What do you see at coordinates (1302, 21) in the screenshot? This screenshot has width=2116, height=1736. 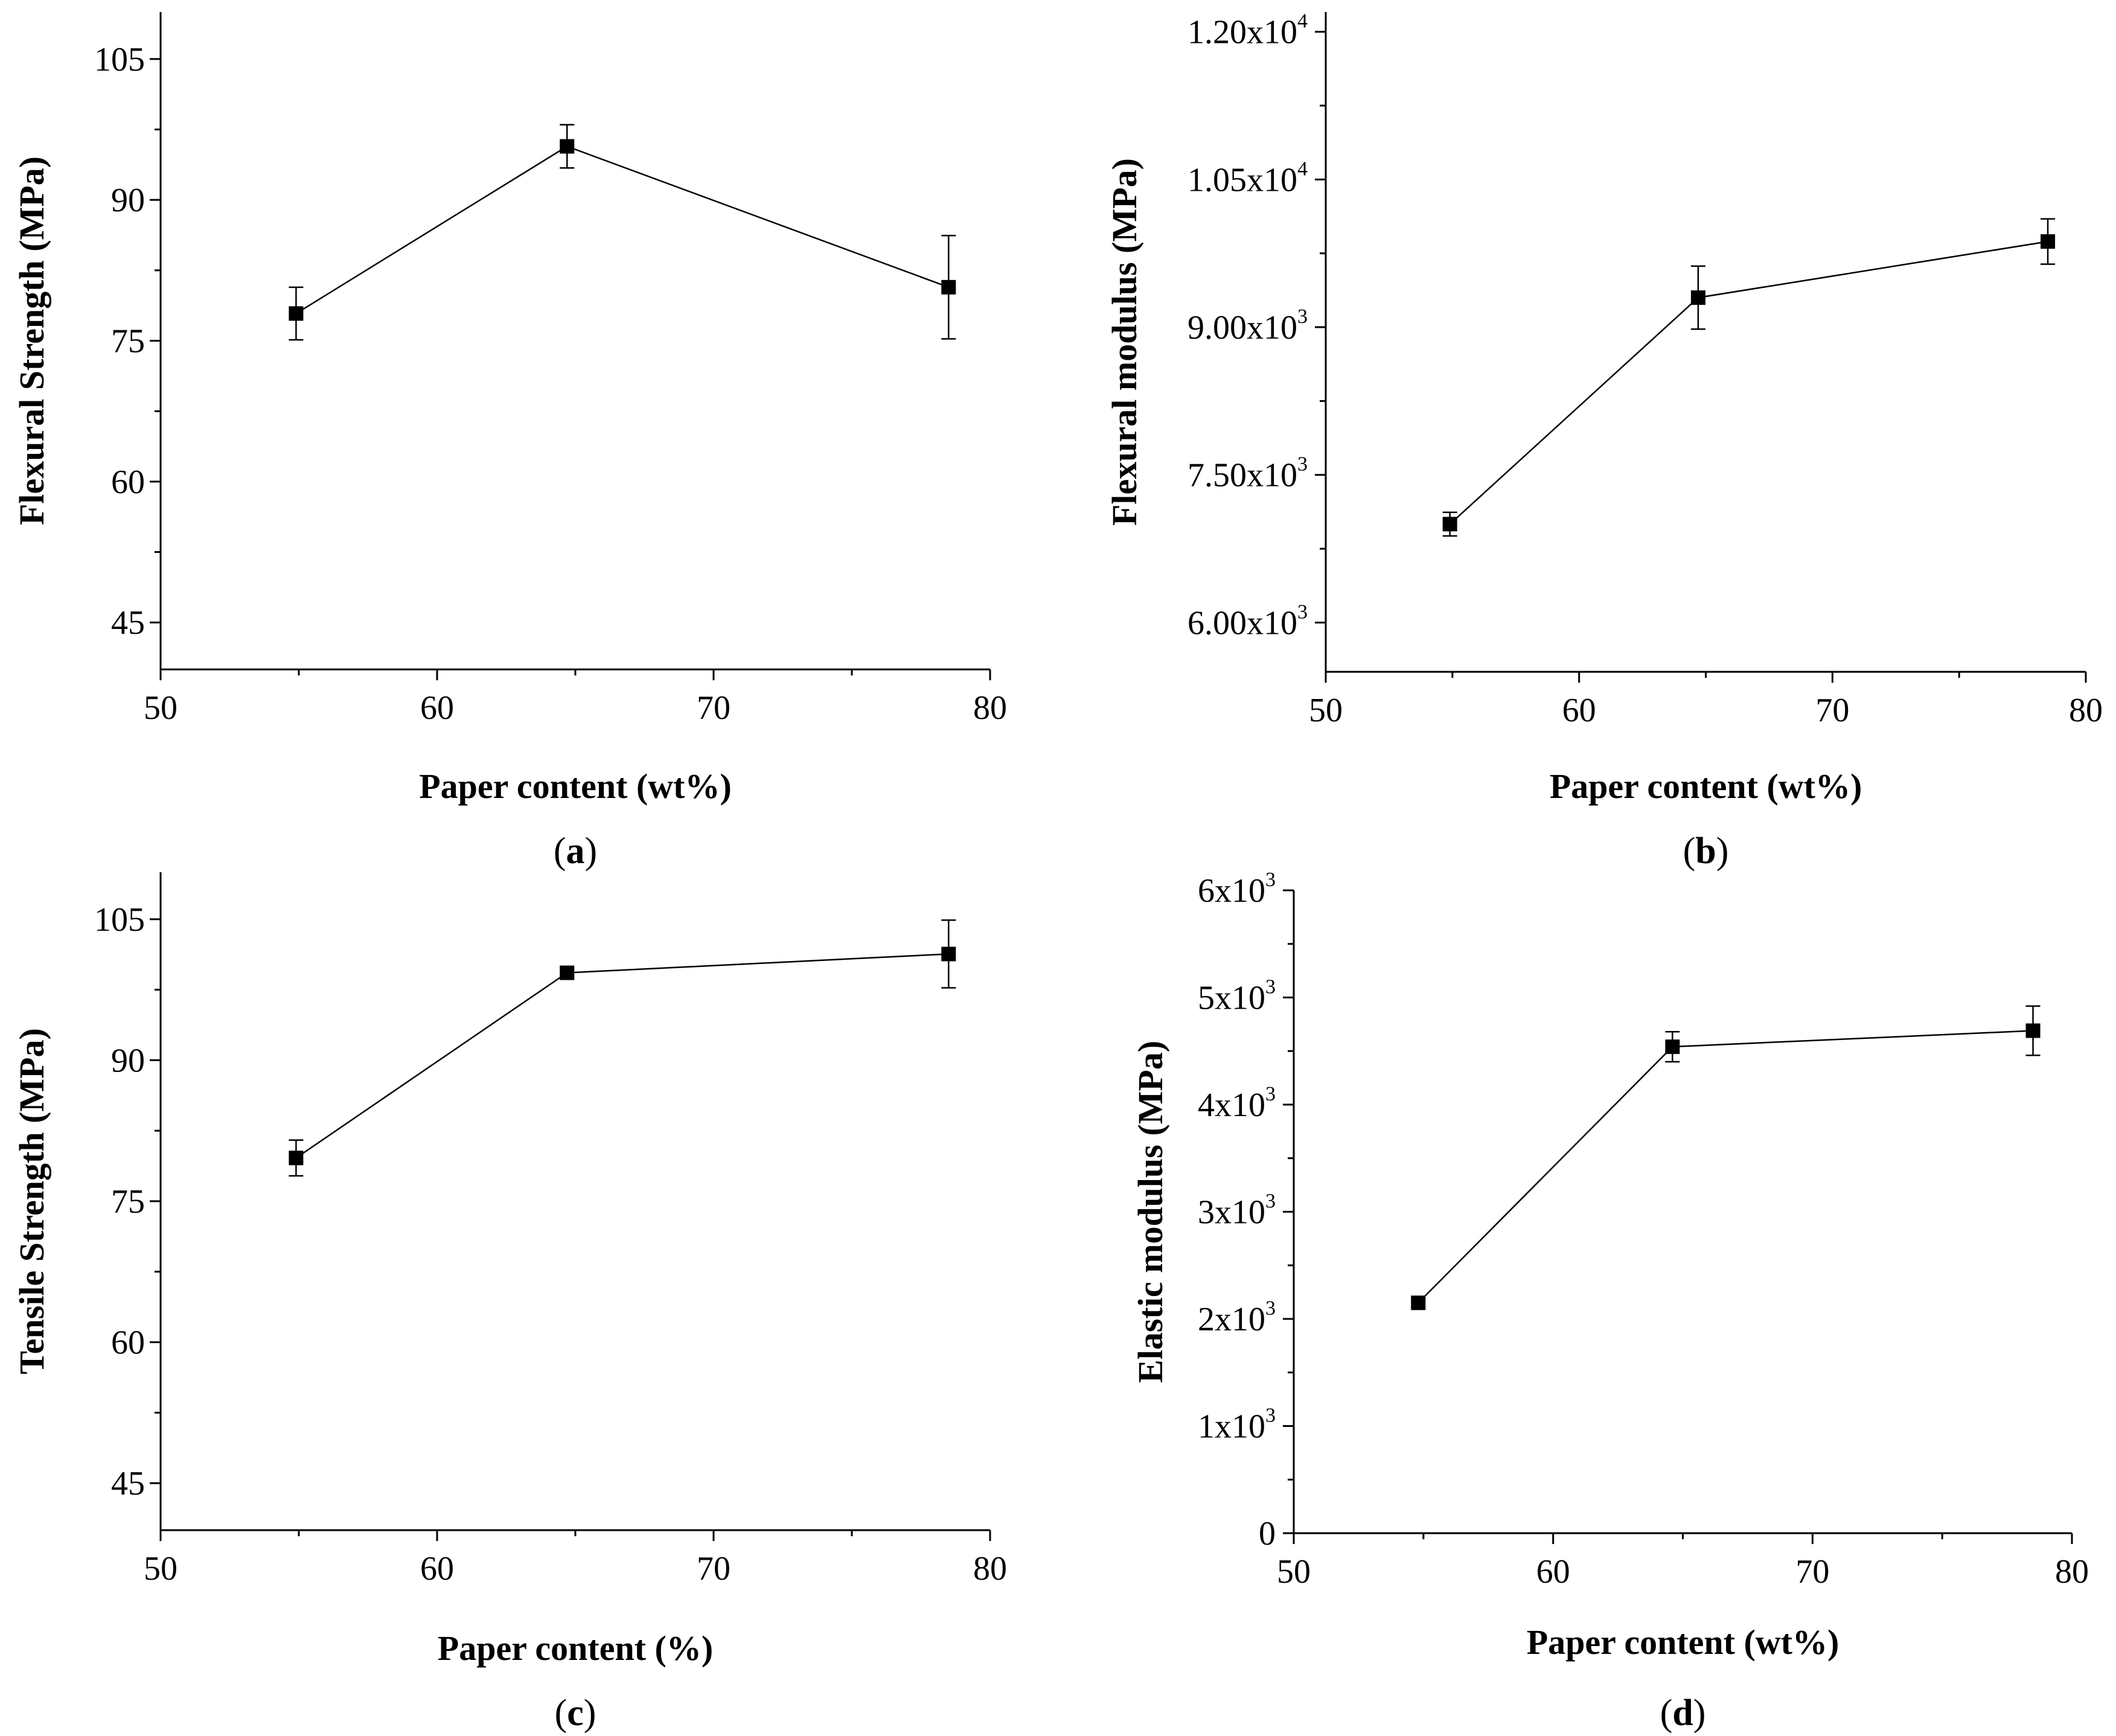 I see `y-tick-exponent: 4` at bounding box center [1302, 21].